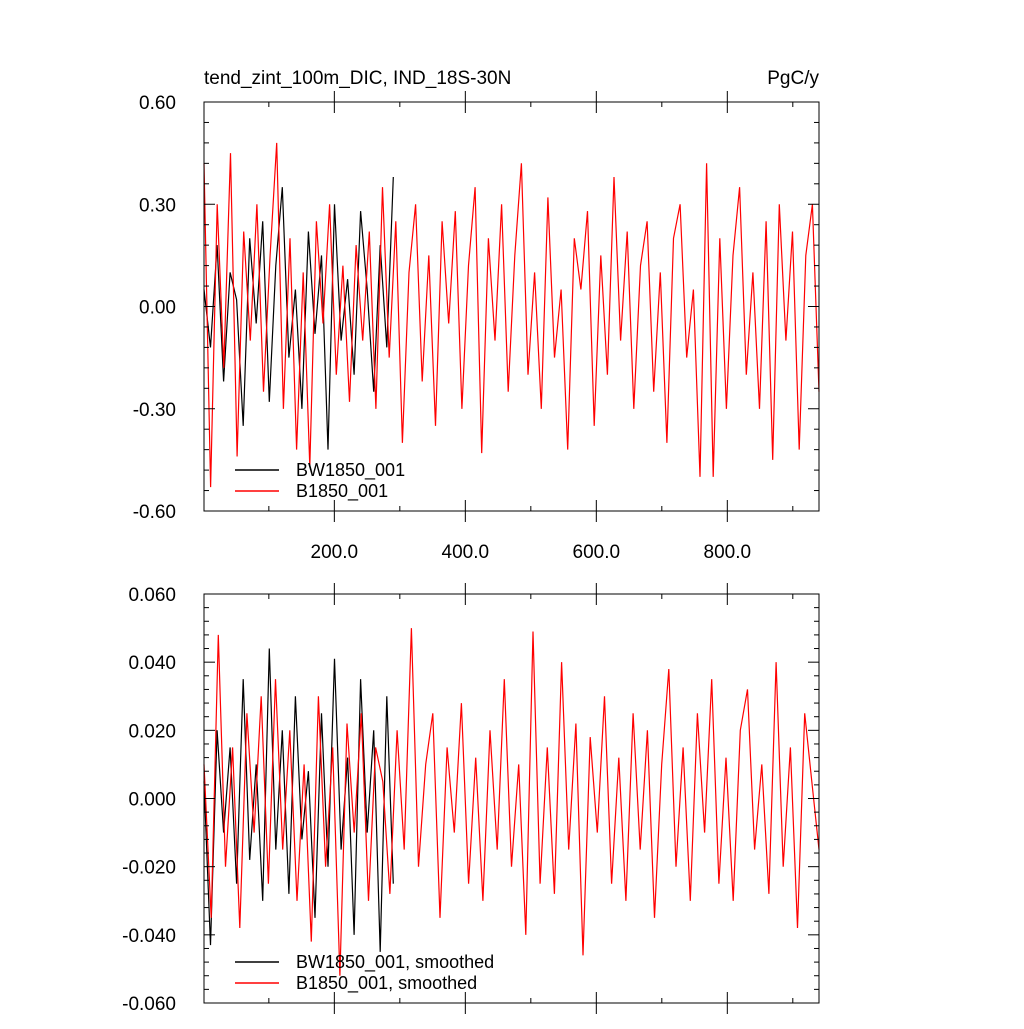  Describe the element at coordinates (149, 868) in the screenshot. I see `bottom-y-tick-label: -0.020` at that location.